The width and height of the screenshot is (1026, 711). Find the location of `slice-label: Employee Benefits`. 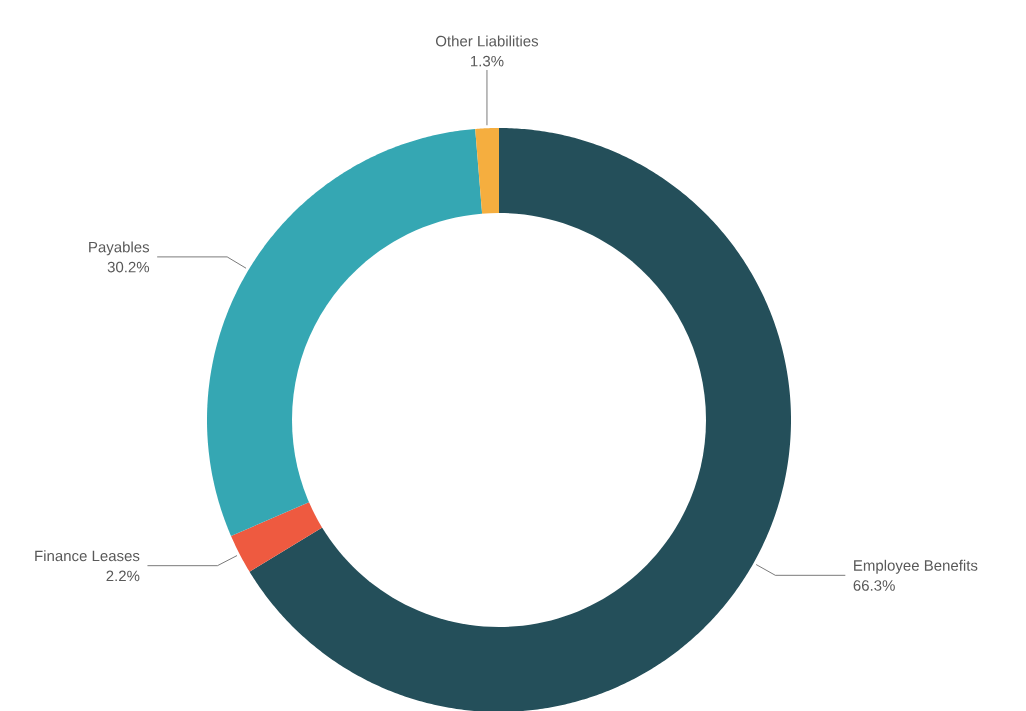

slice-label: Employee Benefits is located at coordinates (916, 566).